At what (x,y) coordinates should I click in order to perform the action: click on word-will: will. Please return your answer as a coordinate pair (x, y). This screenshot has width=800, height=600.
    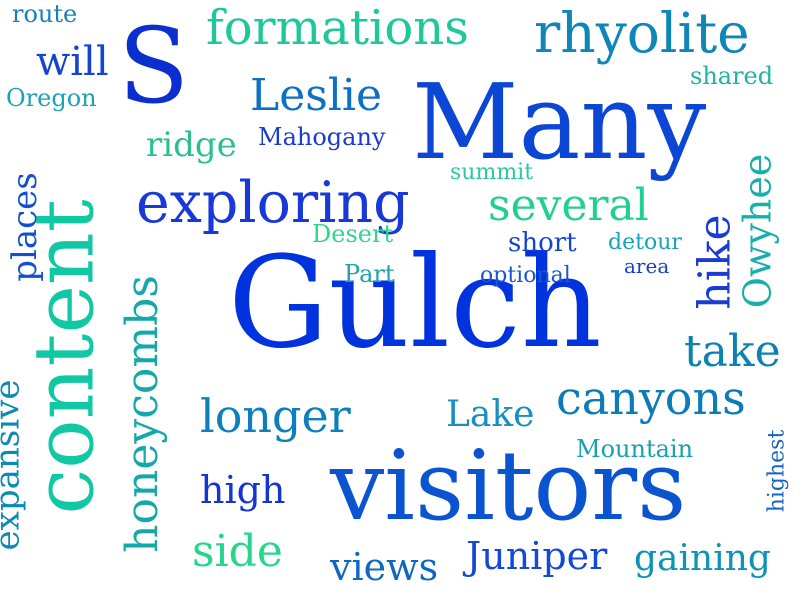
    Looking at the image, I should click on (72, 62).